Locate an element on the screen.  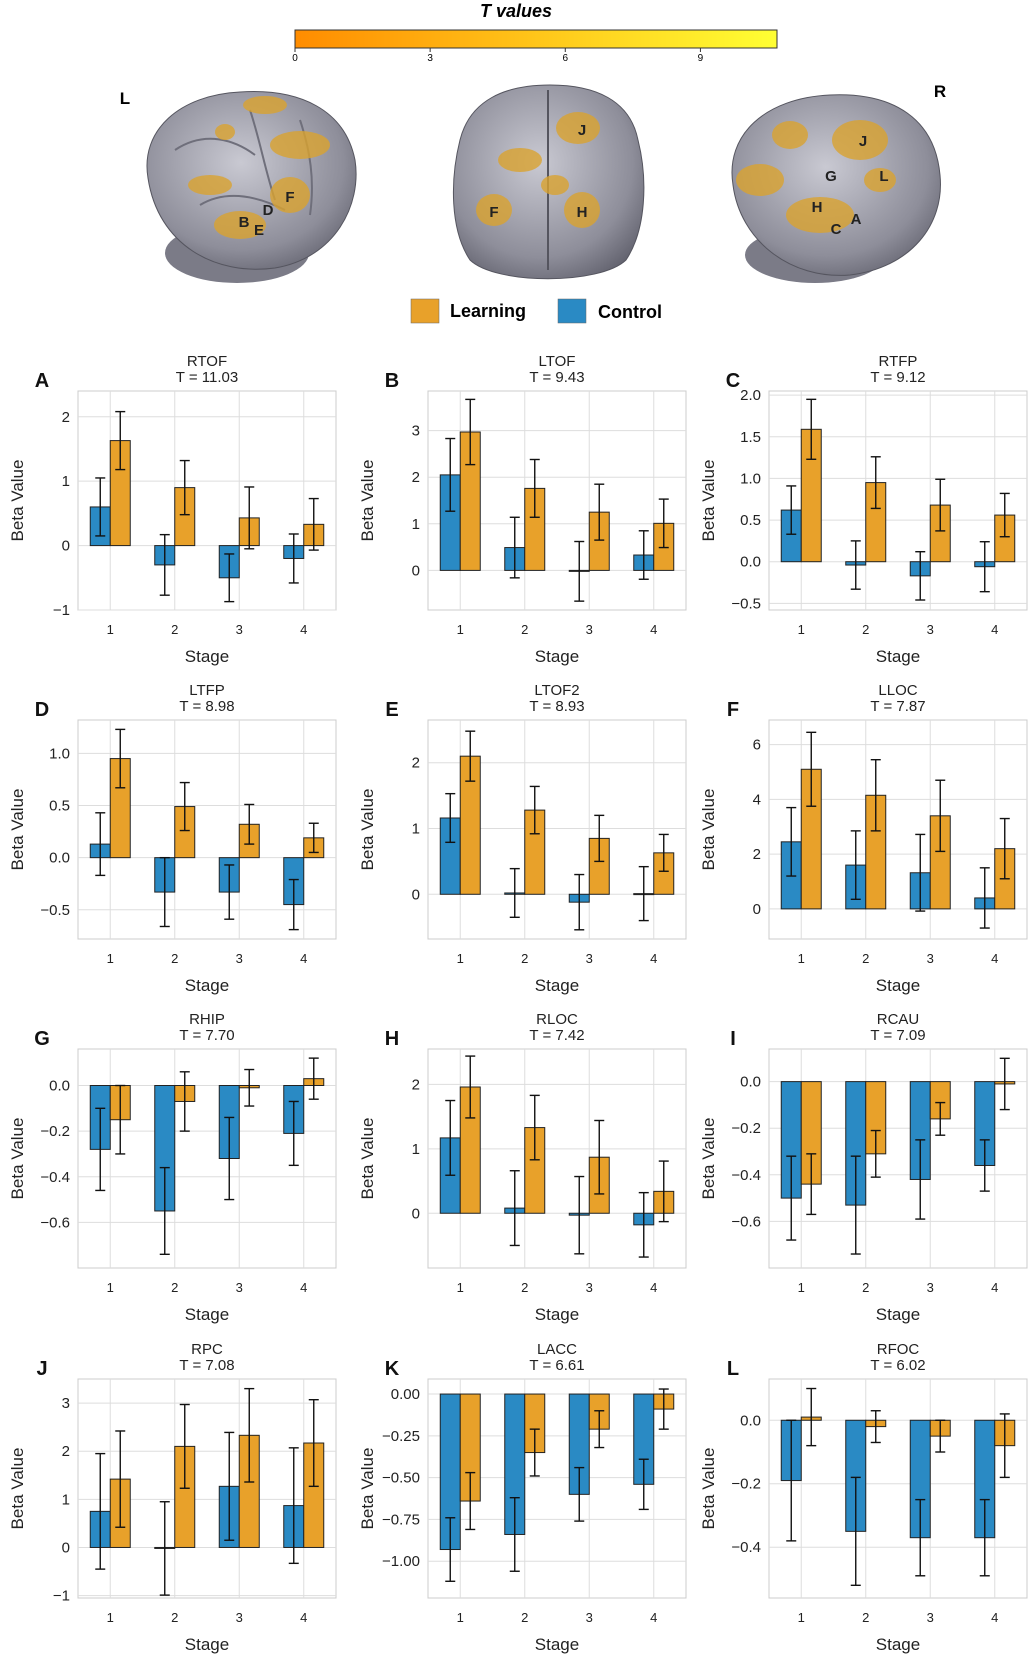
panel-letter: B is located at coordinates (392, 381).